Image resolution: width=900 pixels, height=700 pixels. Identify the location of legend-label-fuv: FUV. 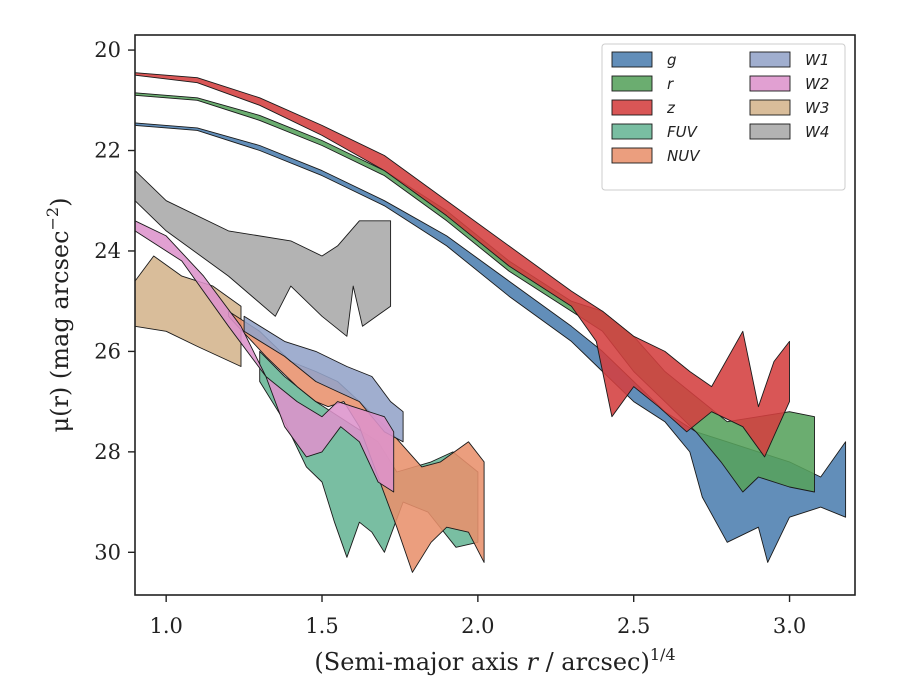
(683, 132).